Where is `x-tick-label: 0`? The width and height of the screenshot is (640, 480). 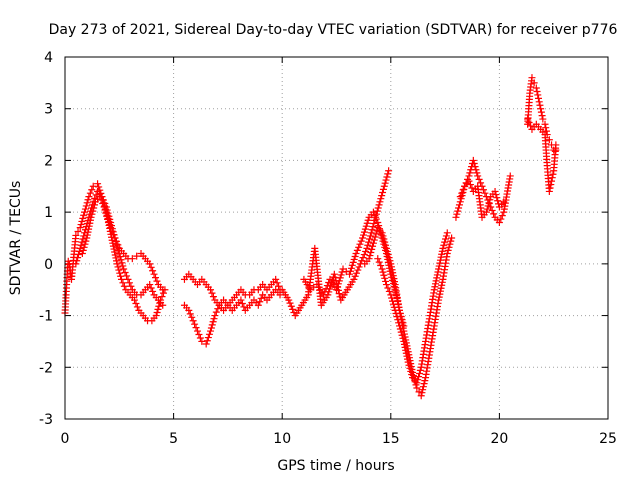
x-tick-label: 0 is located at coordinates (65, 439).